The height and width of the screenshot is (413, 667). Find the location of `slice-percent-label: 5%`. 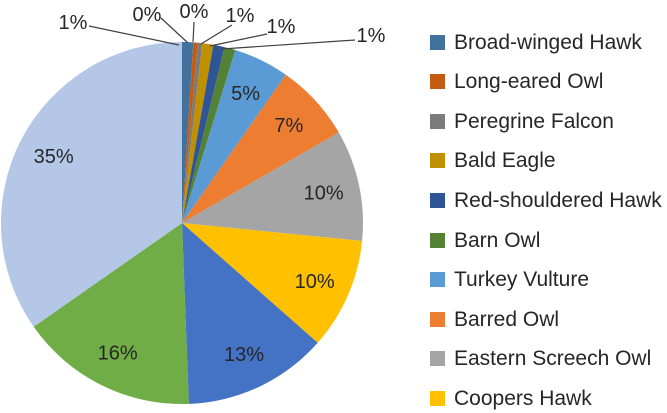

slice-percent-label: 5% is located at coordinates (245, 94).